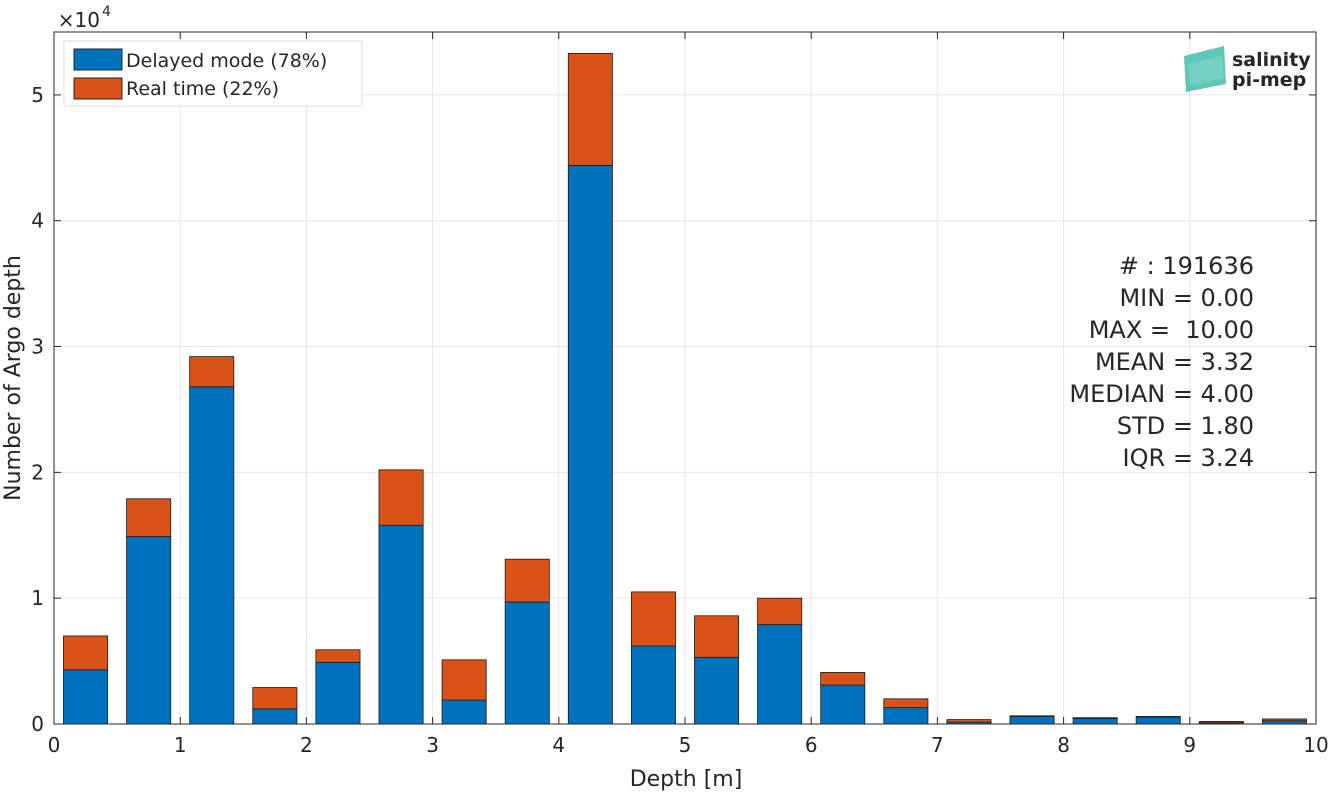 The height and width of the screenshot is (794, 1332). What do you see at coordinates (37, 221) in the screenshot?
I see `y-tick-label: 4` at bounding box center [37, 221].